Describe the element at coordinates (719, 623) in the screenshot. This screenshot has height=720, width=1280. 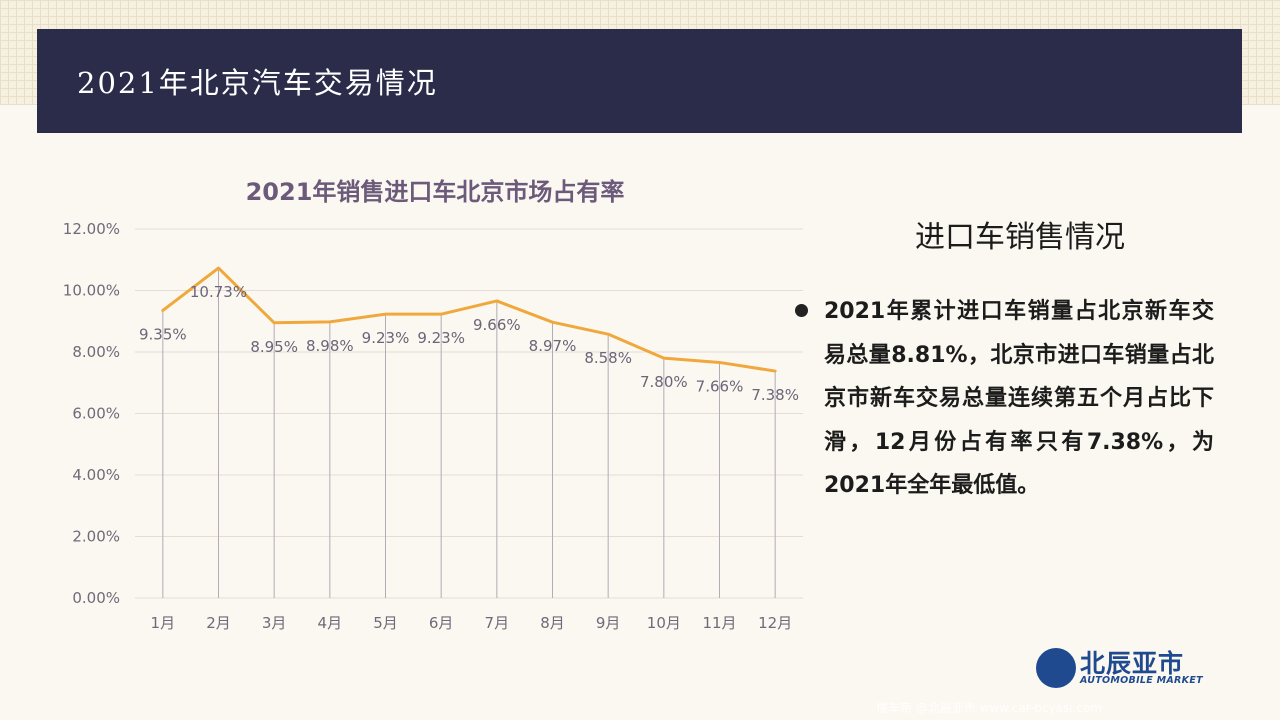
I see `x-tick-label: 11月` at that location.